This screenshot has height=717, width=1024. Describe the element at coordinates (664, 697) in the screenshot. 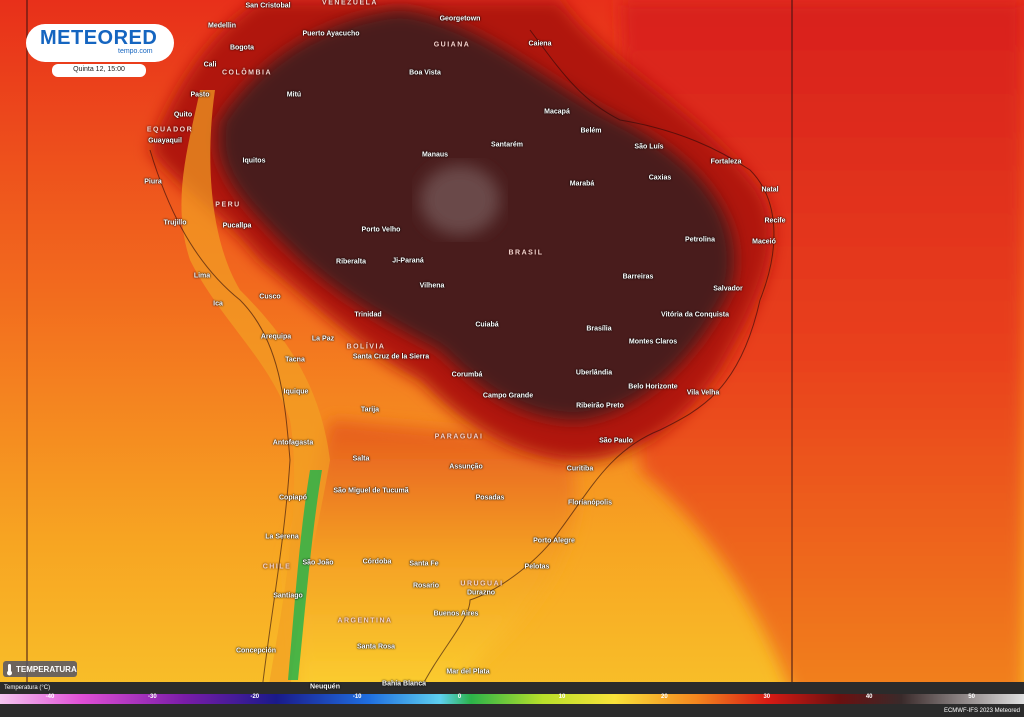

I see `scale-tick-label: 20` at that location.